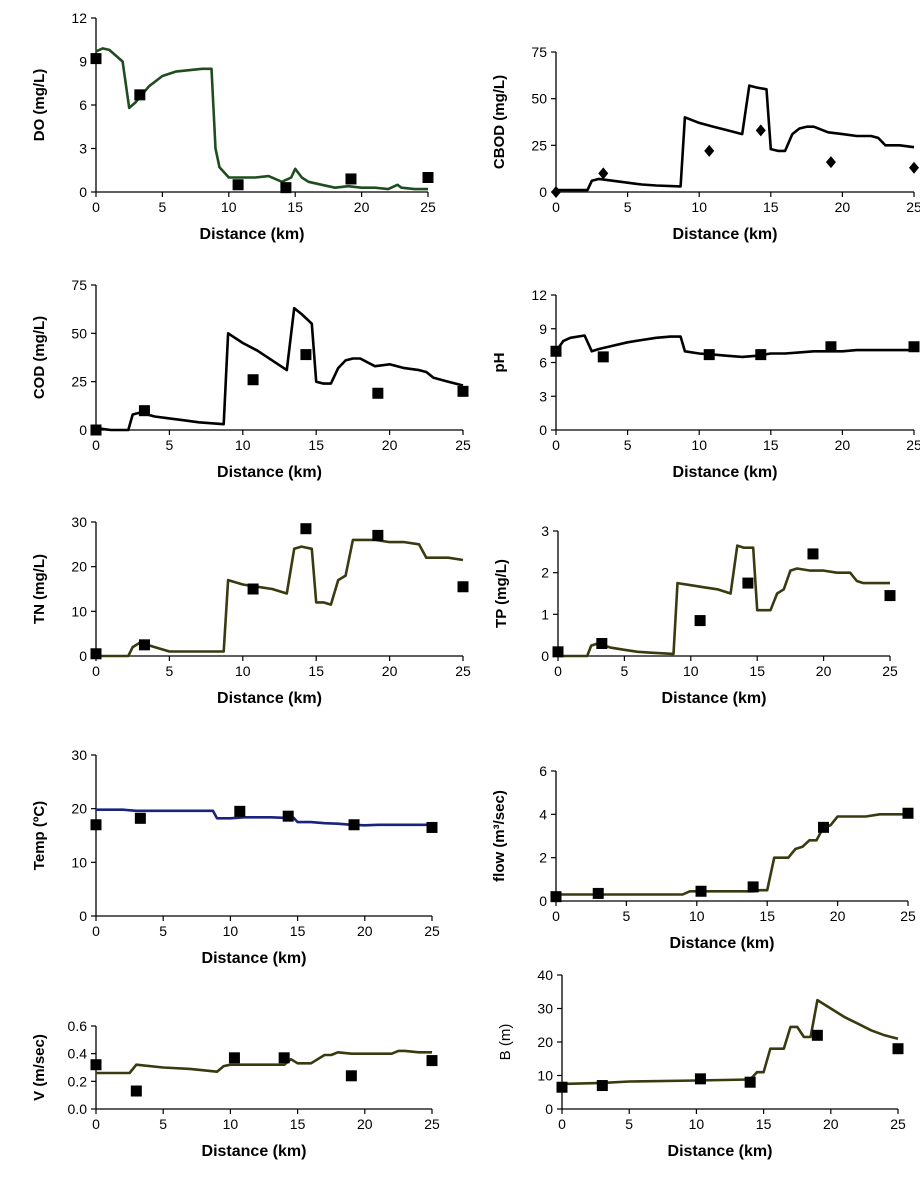 This screenshot has height=1204, width=920. What do you see at coordinates (499, 122) in the screenshot?
I see `y-axis-label: CBOD (mg/L)` at bounding box center [499, 122].